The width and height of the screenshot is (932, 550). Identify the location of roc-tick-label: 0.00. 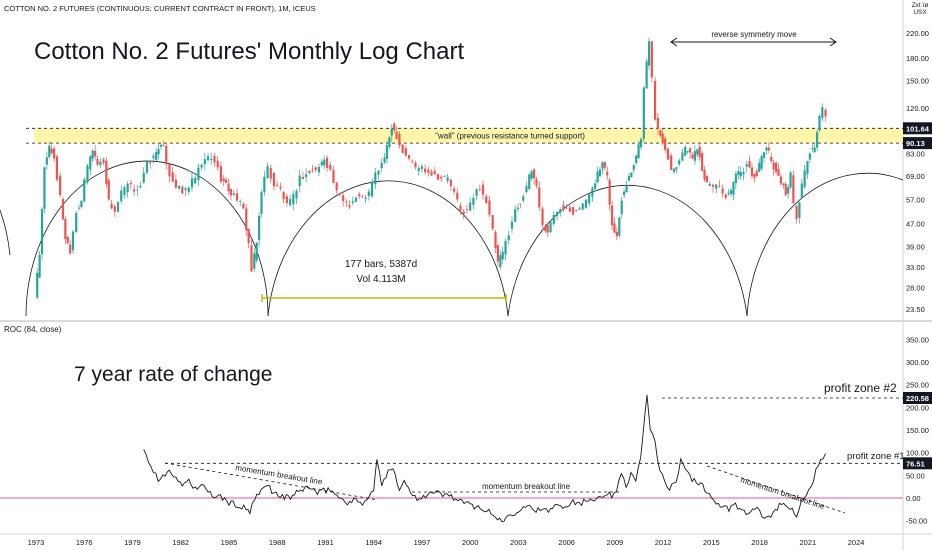
(913, 498).